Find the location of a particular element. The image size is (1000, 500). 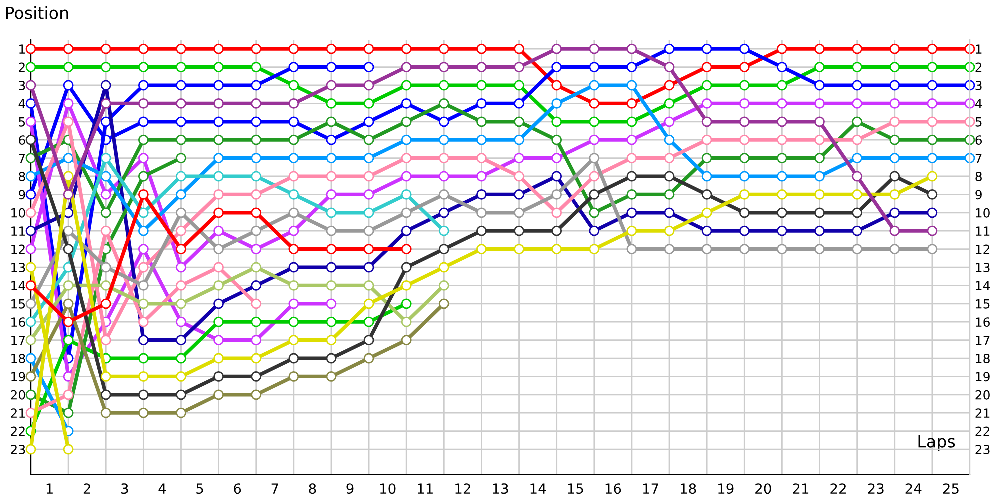

y-tick-label: 8 is located at coordinates (22, 177).